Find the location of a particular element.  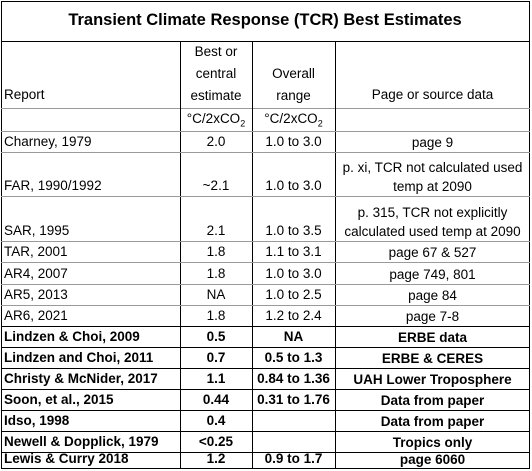

cell-source: UAH Lower Troposphere is located at coordinates (432, 379).